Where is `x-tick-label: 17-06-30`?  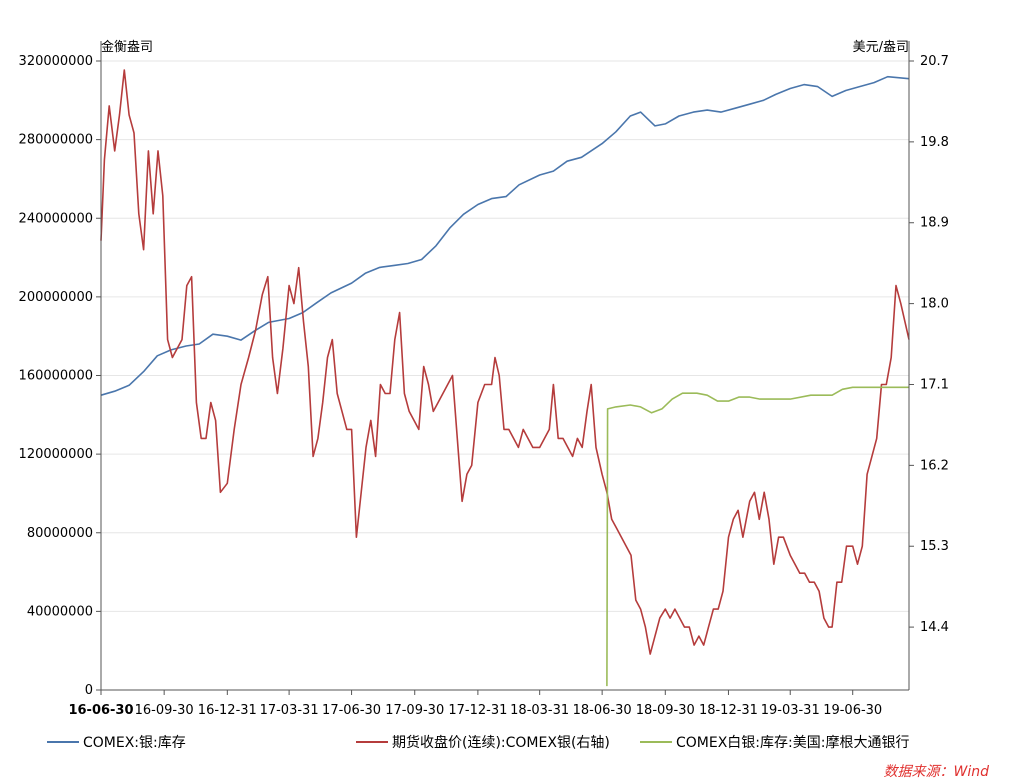 x-tick-label: 17-06-30 is located at coordinates (351, 710).